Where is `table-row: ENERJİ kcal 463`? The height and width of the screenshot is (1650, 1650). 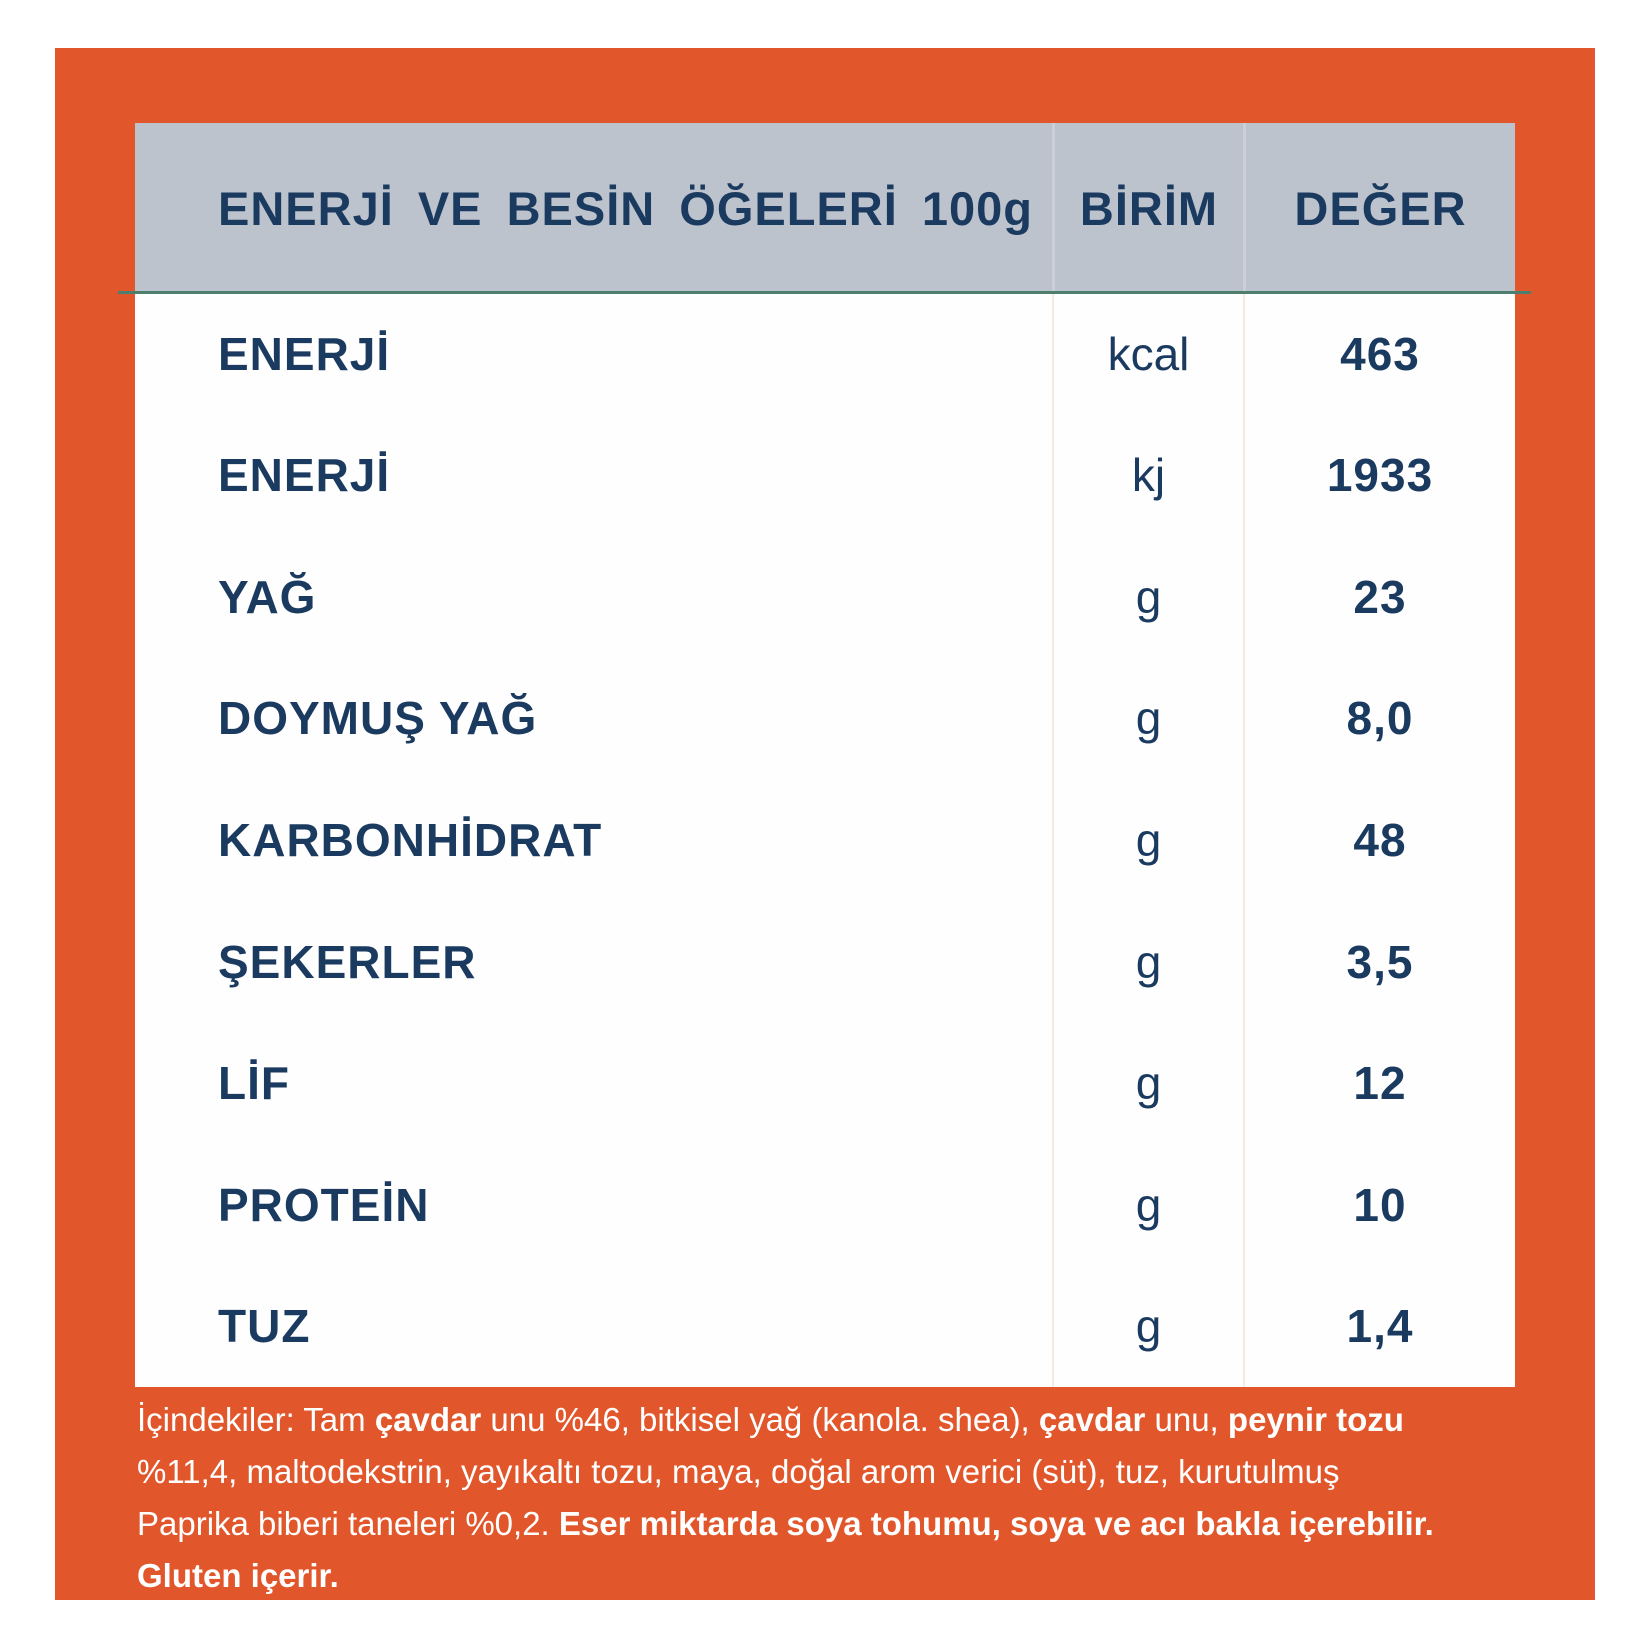 table-row: ENERJİ kcal 463 is located at coordinates (825, 354).